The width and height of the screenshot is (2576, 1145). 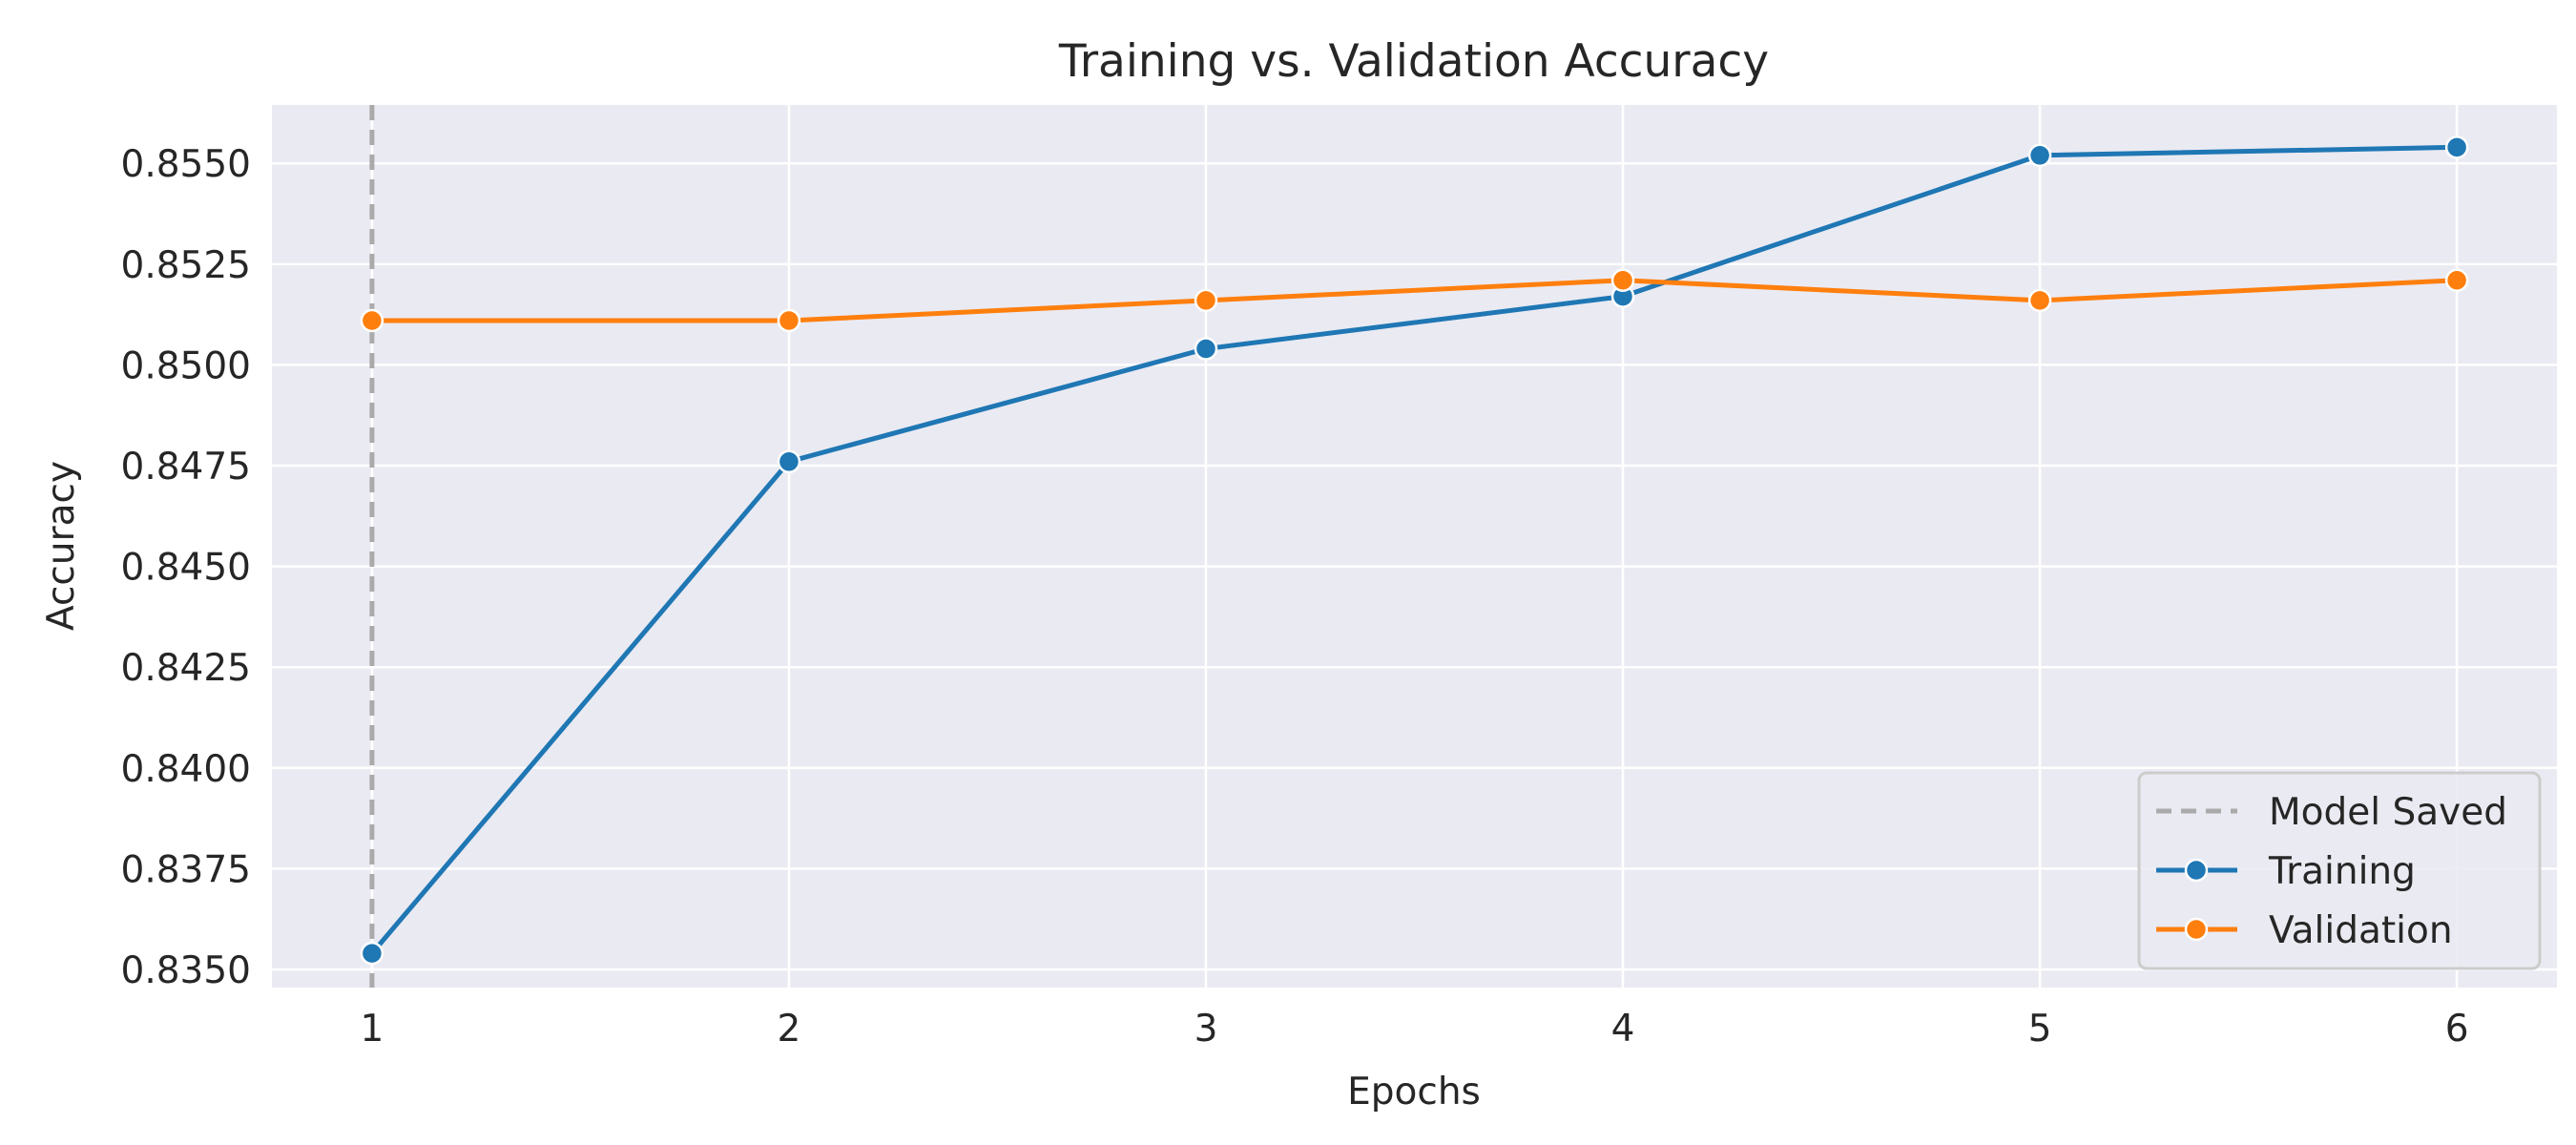 I want to click on y-tick-label: 0.8400, so click(x=186, y=769).